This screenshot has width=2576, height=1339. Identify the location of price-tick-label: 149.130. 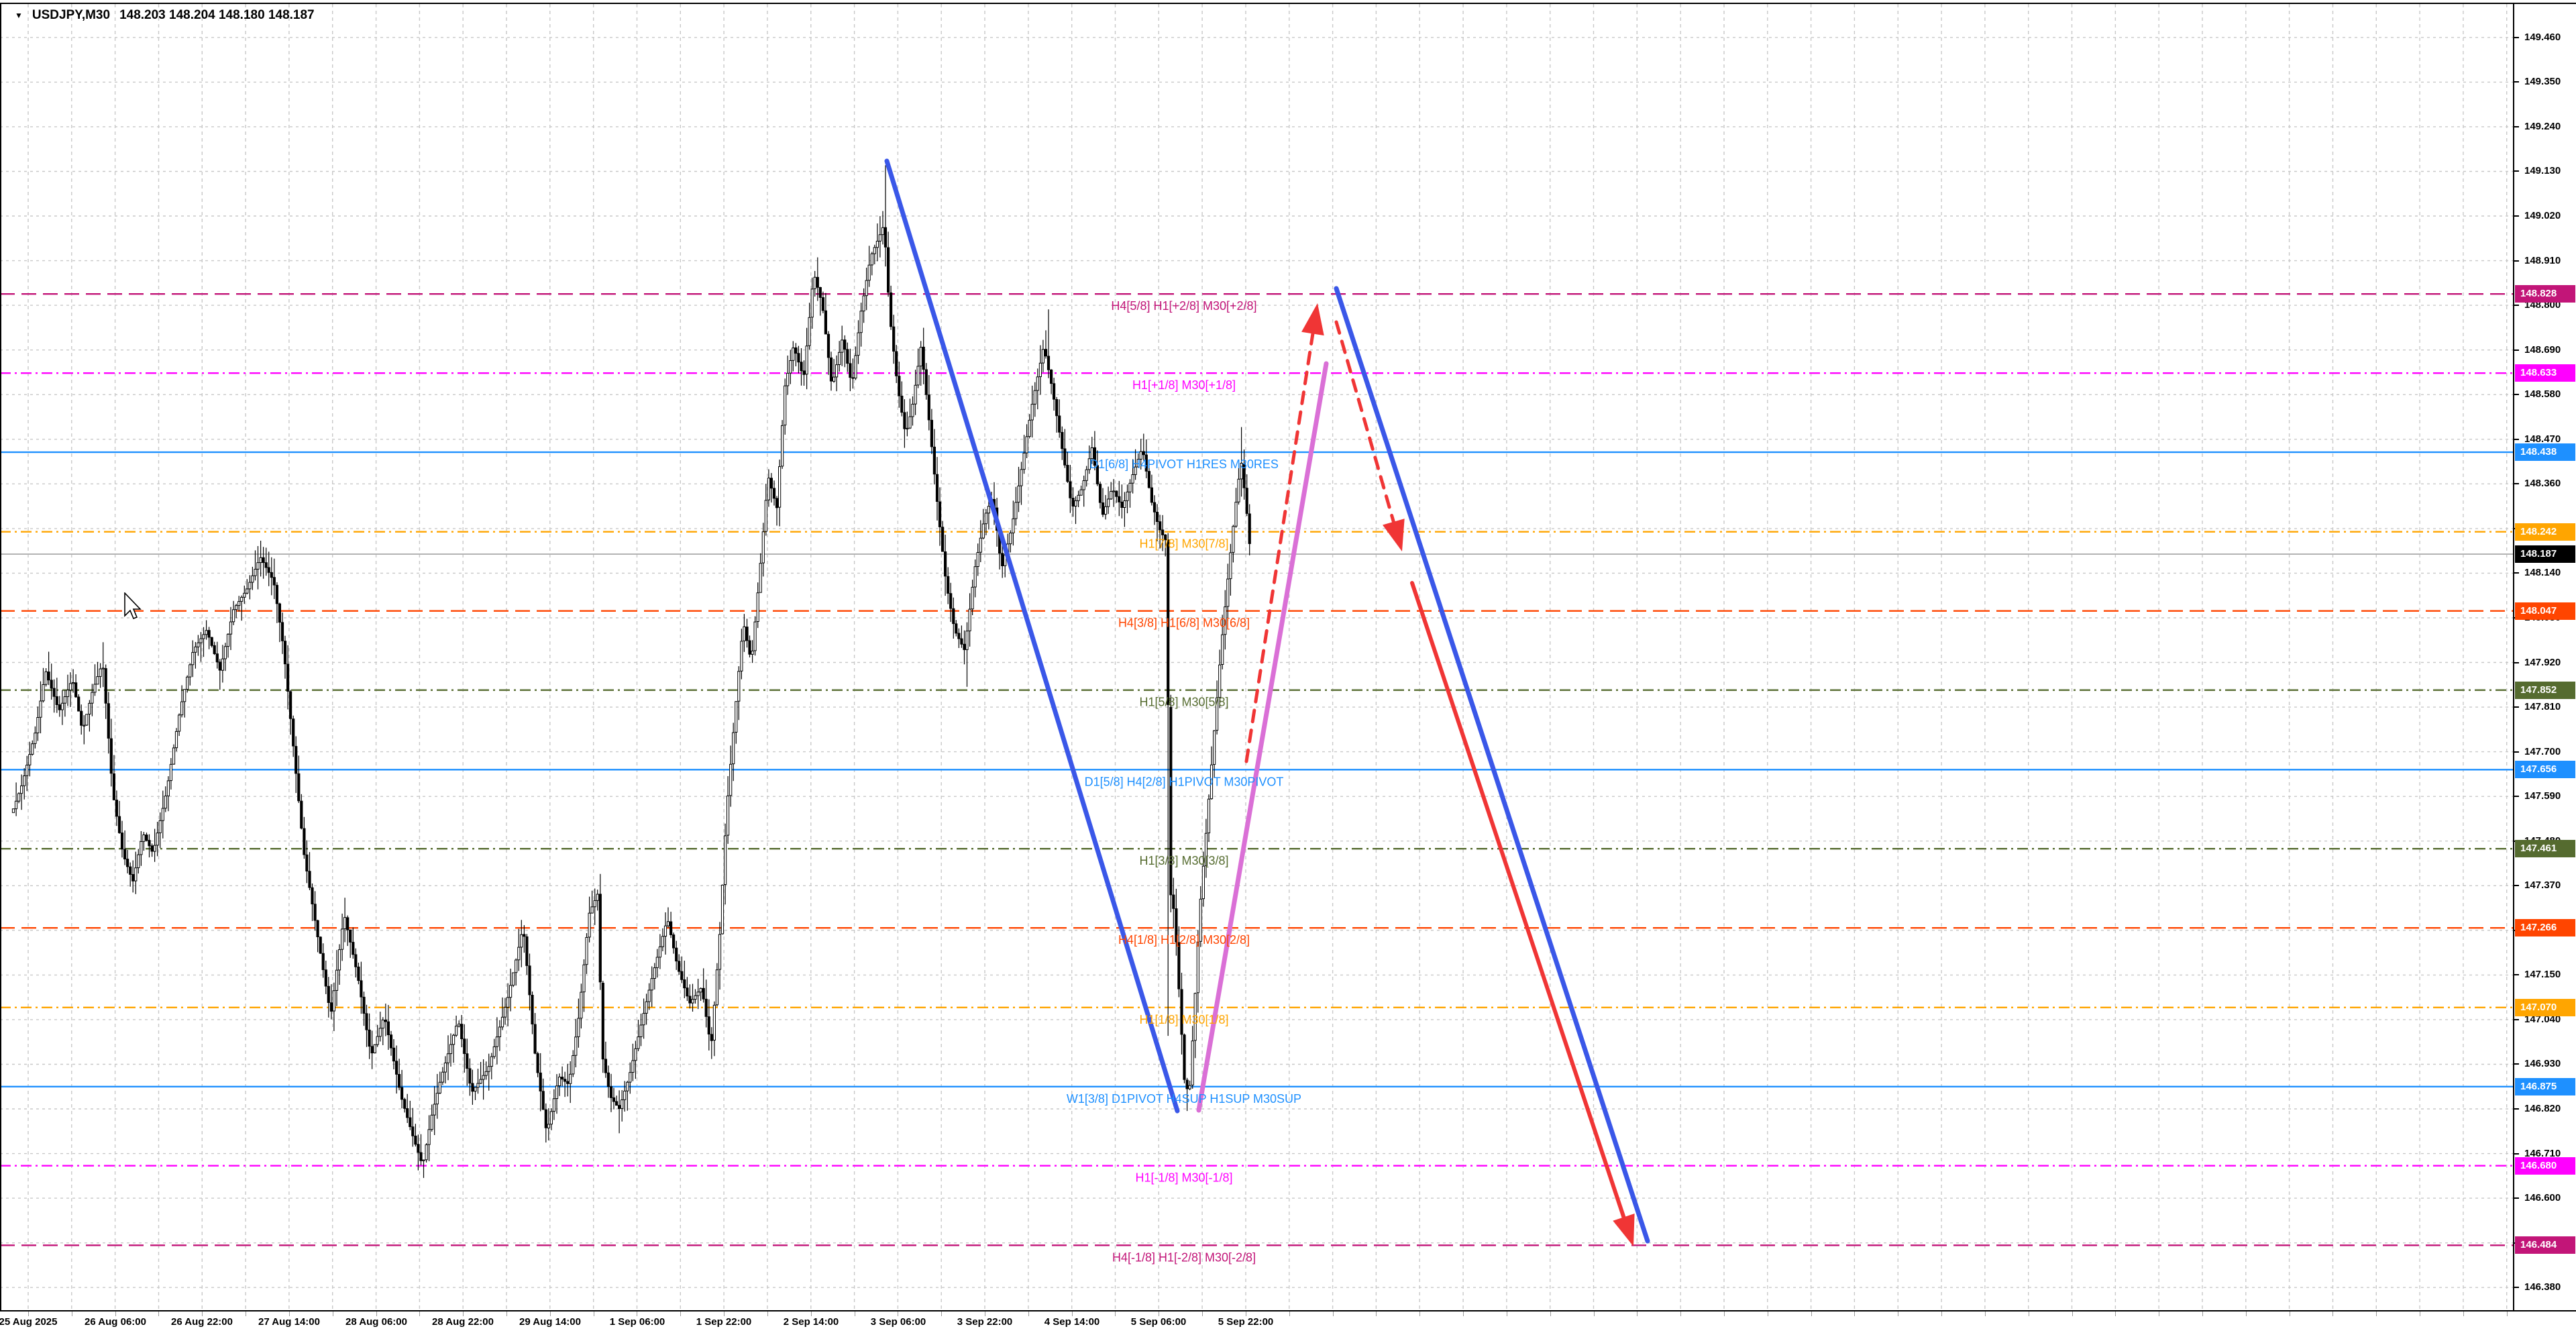
(2542, 170).